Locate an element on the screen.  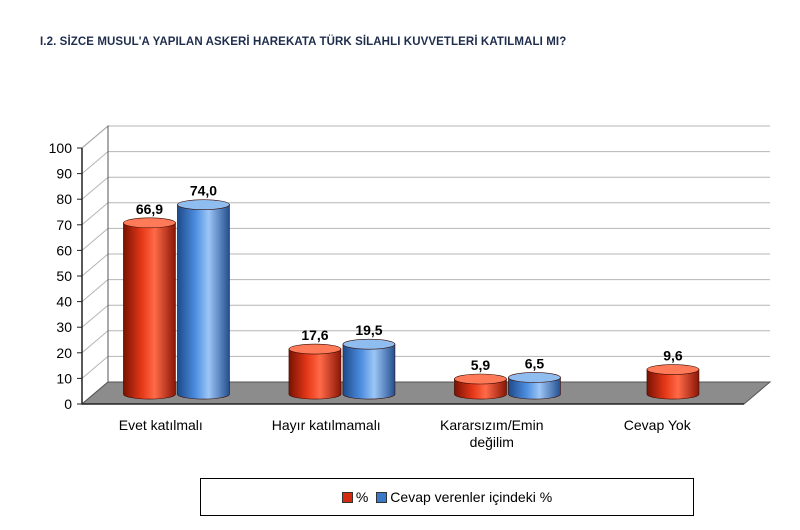
y-tick-label: 40 is located at coordinates (64, 302).